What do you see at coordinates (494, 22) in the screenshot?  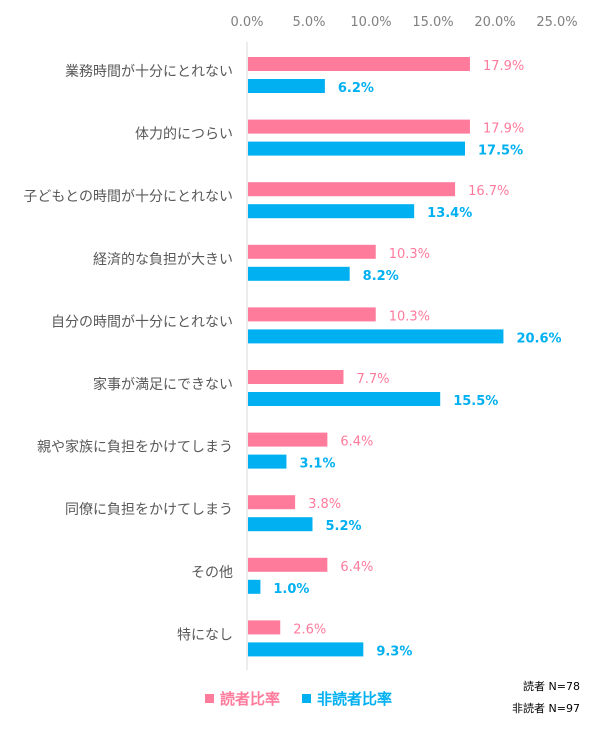 I see `x-tick-label: 20.0%` at bounding box center [494, 22].